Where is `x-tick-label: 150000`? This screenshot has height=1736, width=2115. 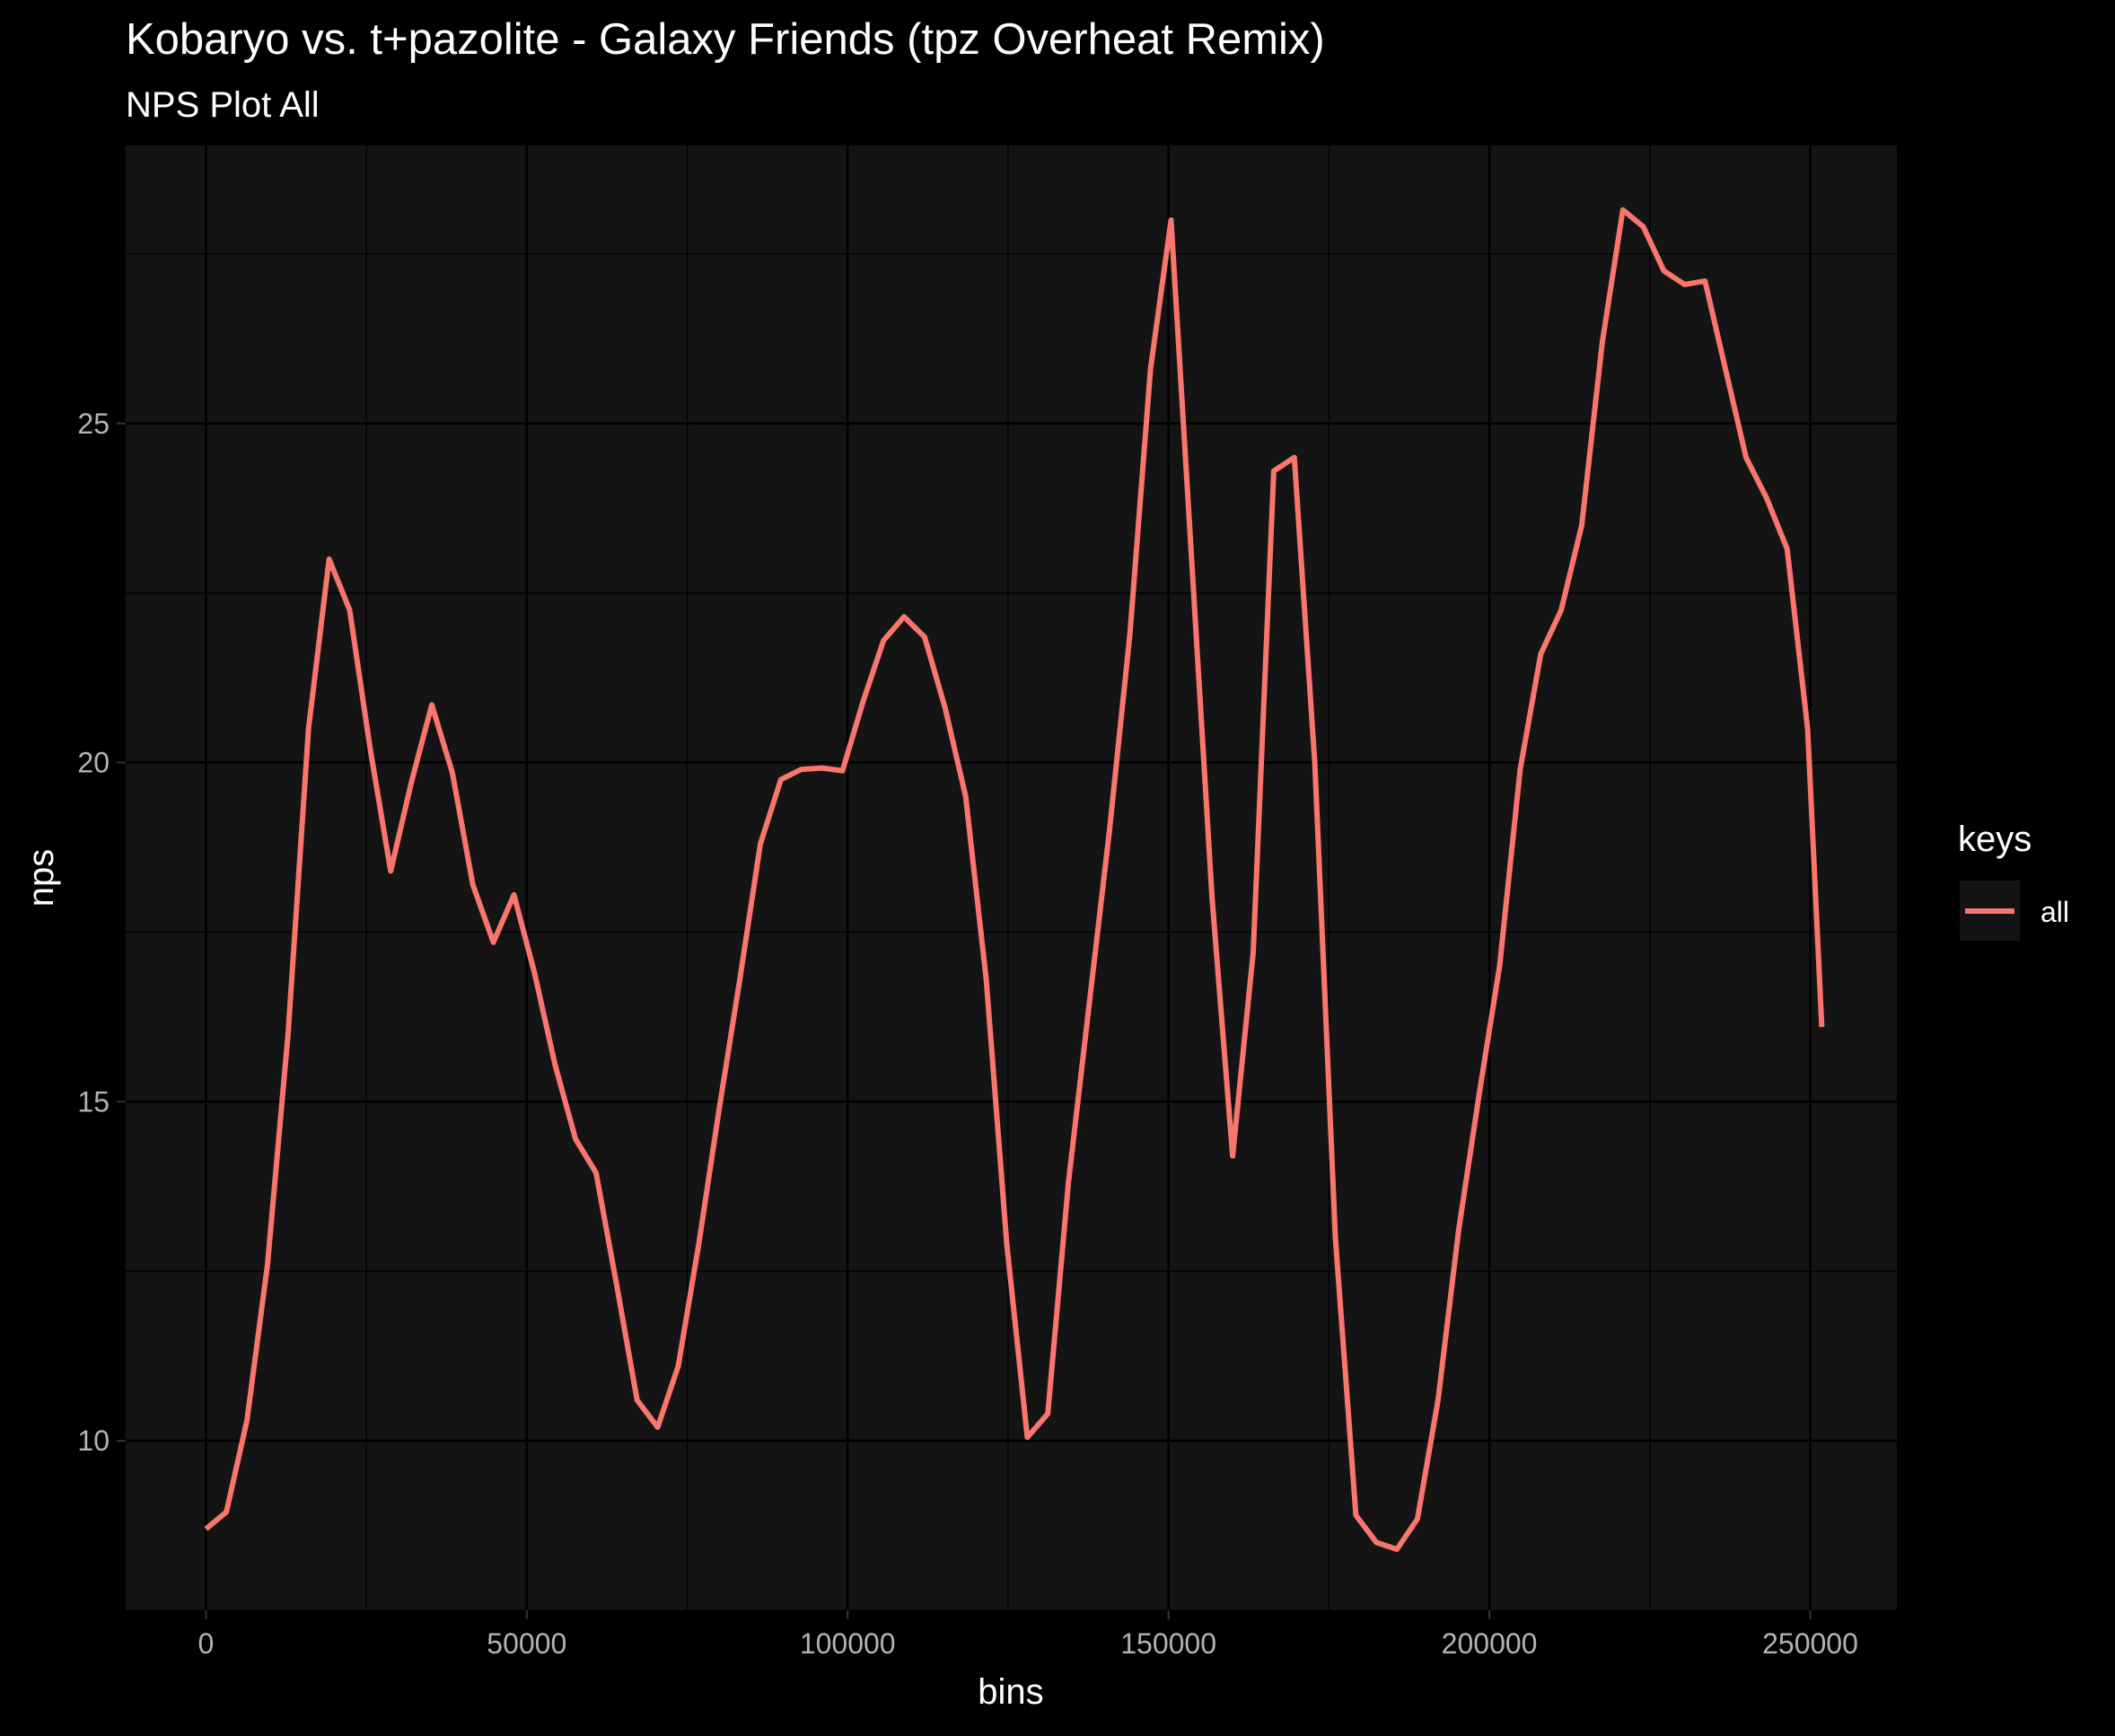
x-tick-label: 150000 is located at coordinates (1168, 1643).